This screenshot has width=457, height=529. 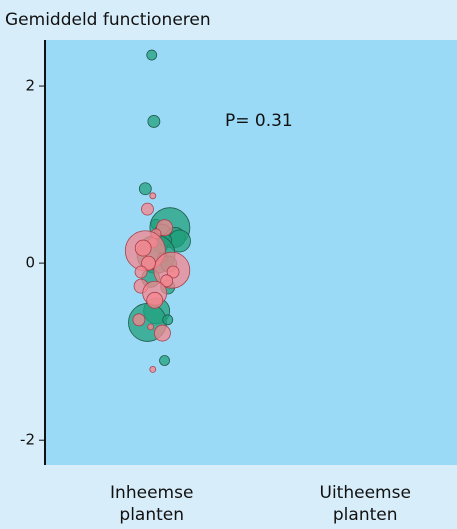 What do you see at coordinates (108, 20) in the screenshot?
I see `chart-title: Gemiddeld functioneren` at bounding box center [108, 20].